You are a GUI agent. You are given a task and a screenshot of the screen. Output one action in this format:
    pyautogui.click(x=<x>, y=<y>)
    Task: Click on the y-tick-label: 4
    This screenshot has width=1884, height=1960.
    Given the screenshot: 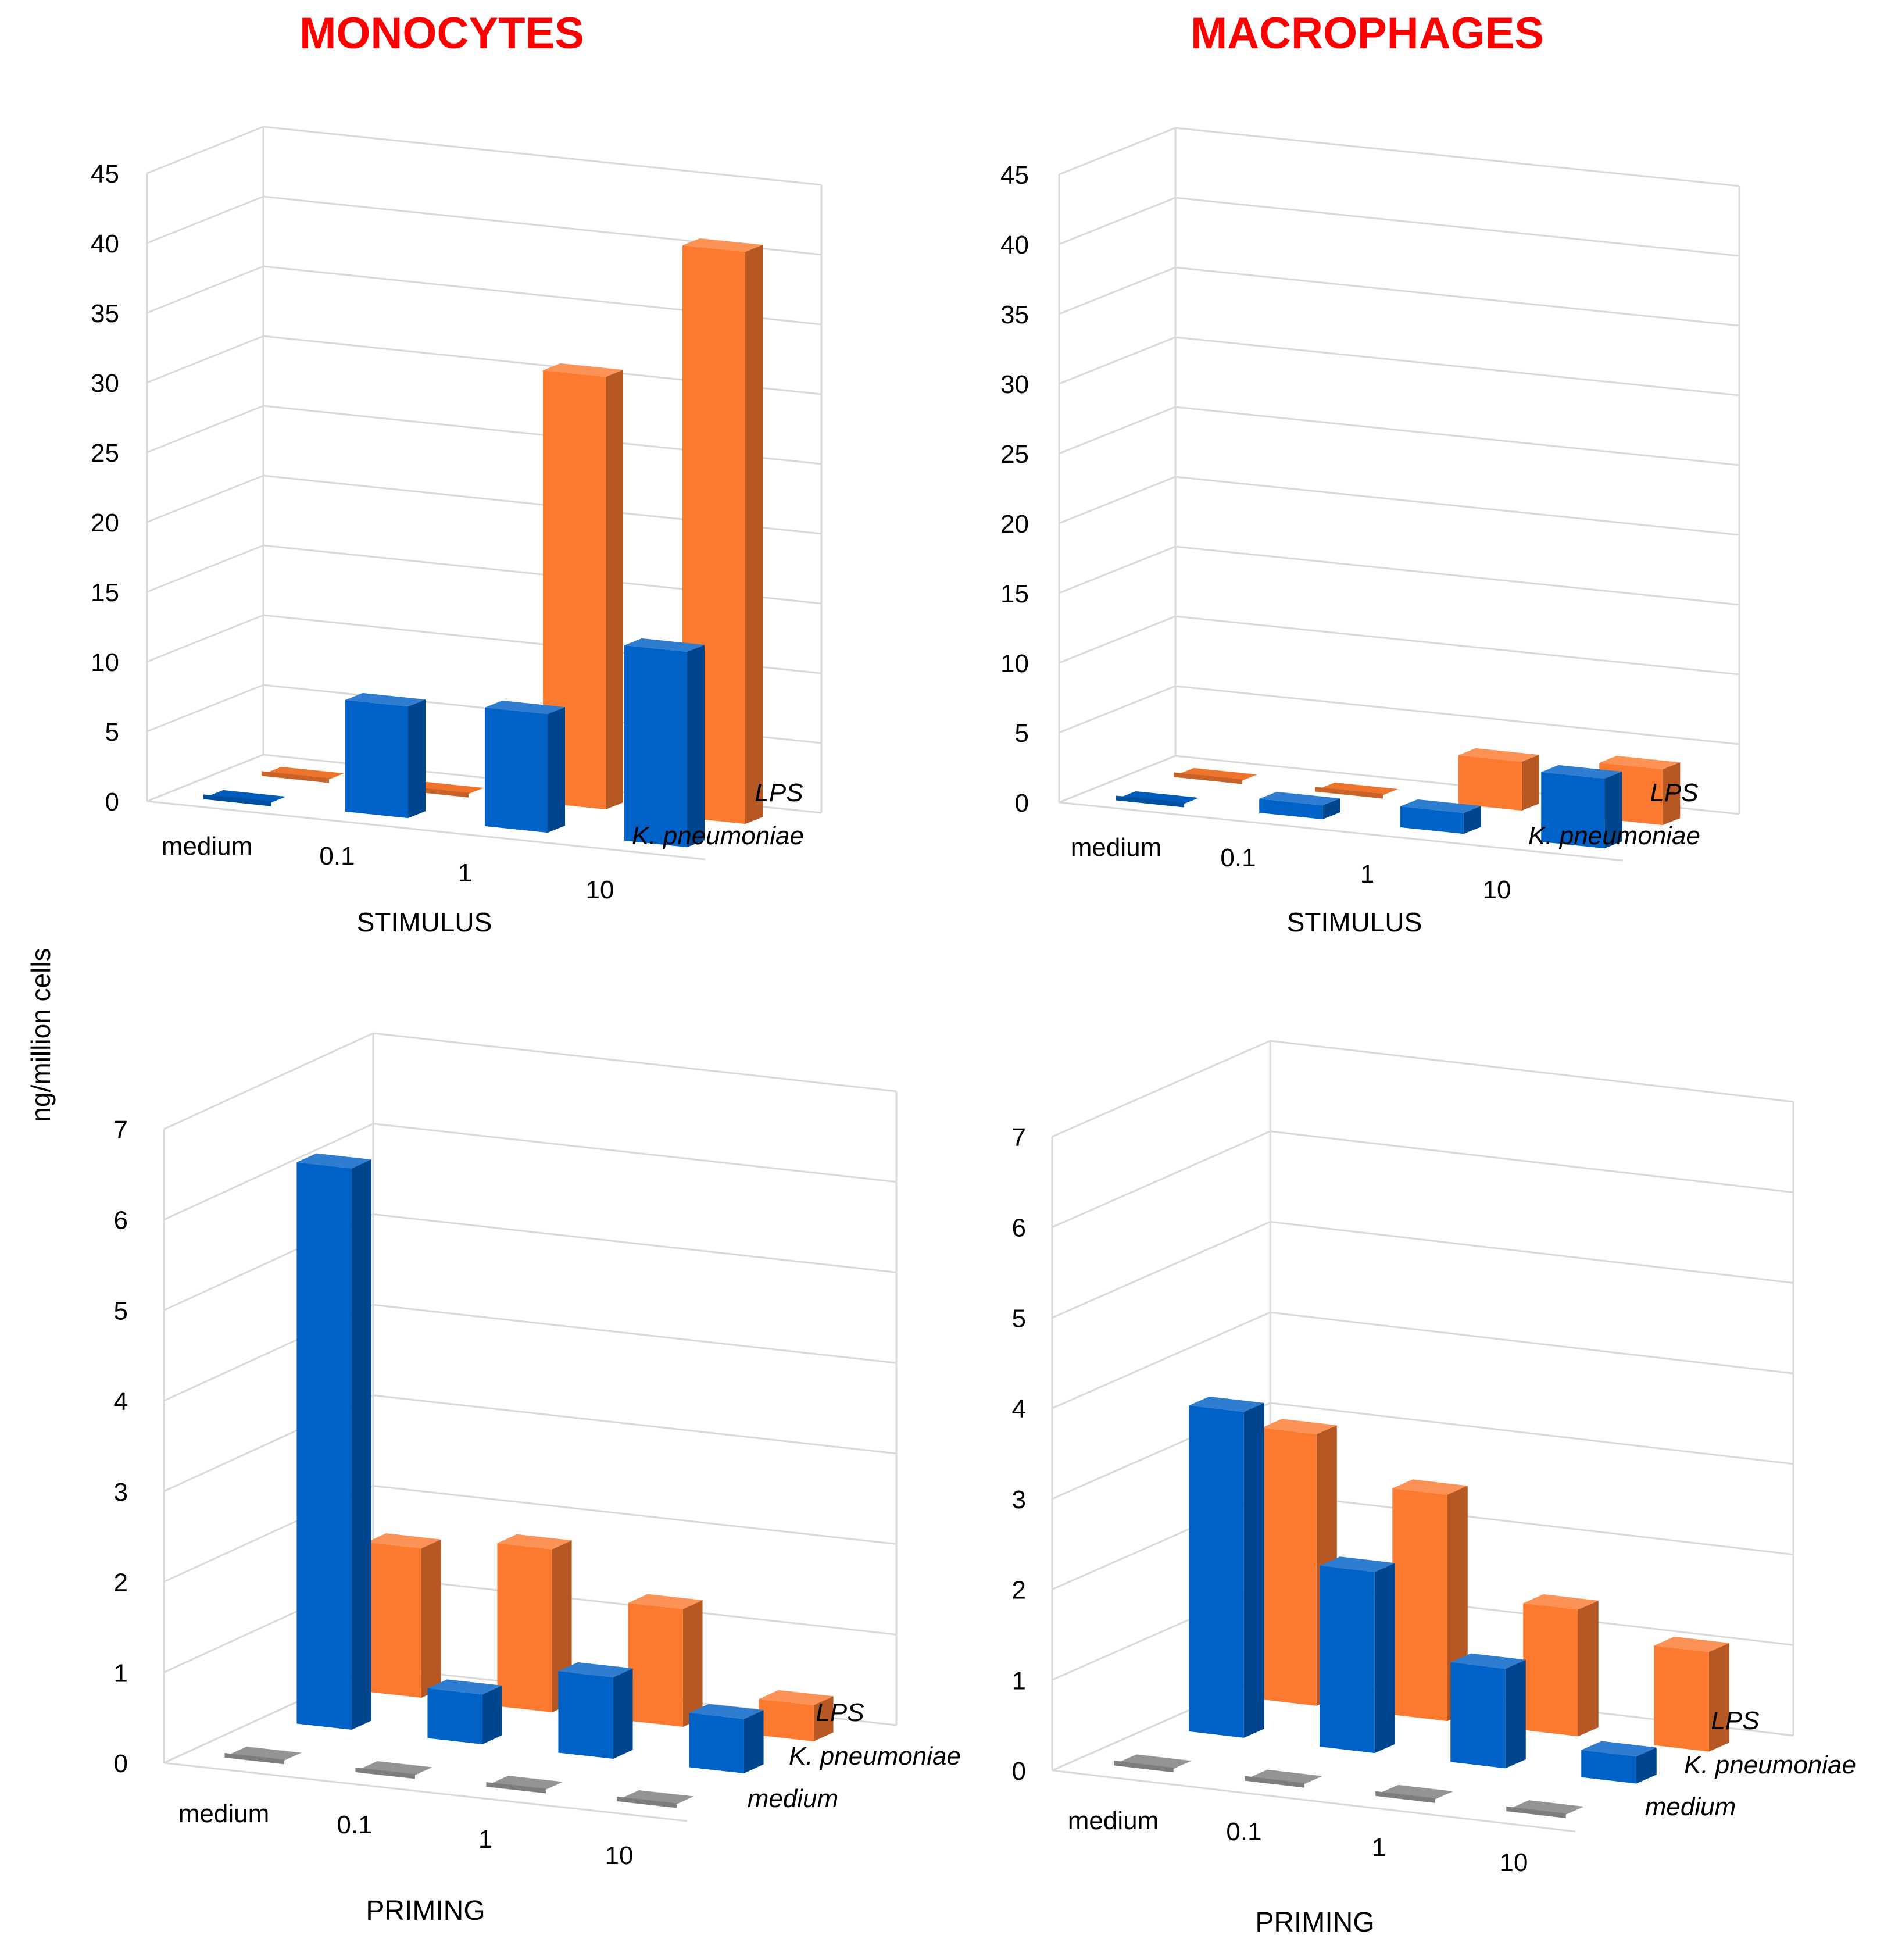 What is the action you would take?
    pyautogui.click(x=1019, y=1409)
    